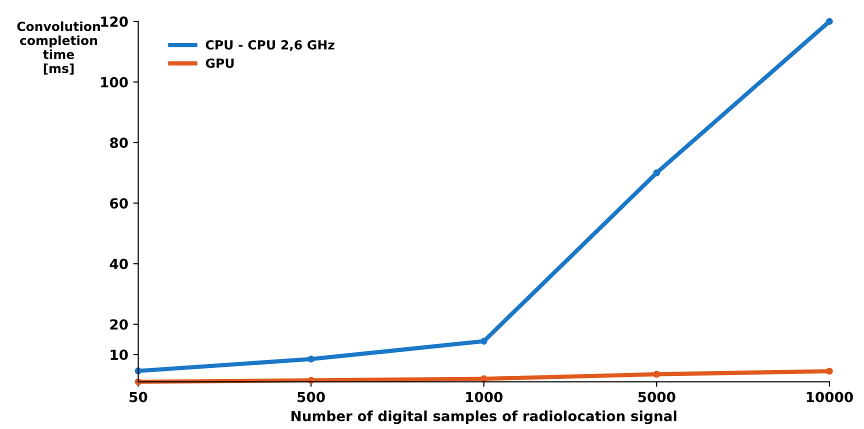 Image resolution: width=864 pixels, height=429 pixels. I want to click on y-tick-label: 120, so click(114, 21).